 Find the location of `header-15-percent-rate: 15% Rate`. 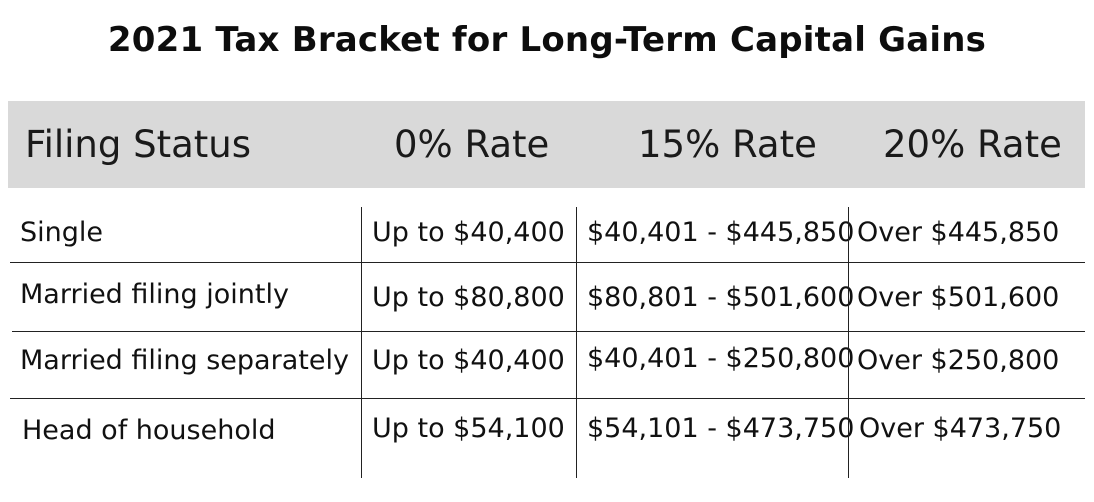

header-15-percent-rate: 15% Rate is located at coordinates (727, 144).